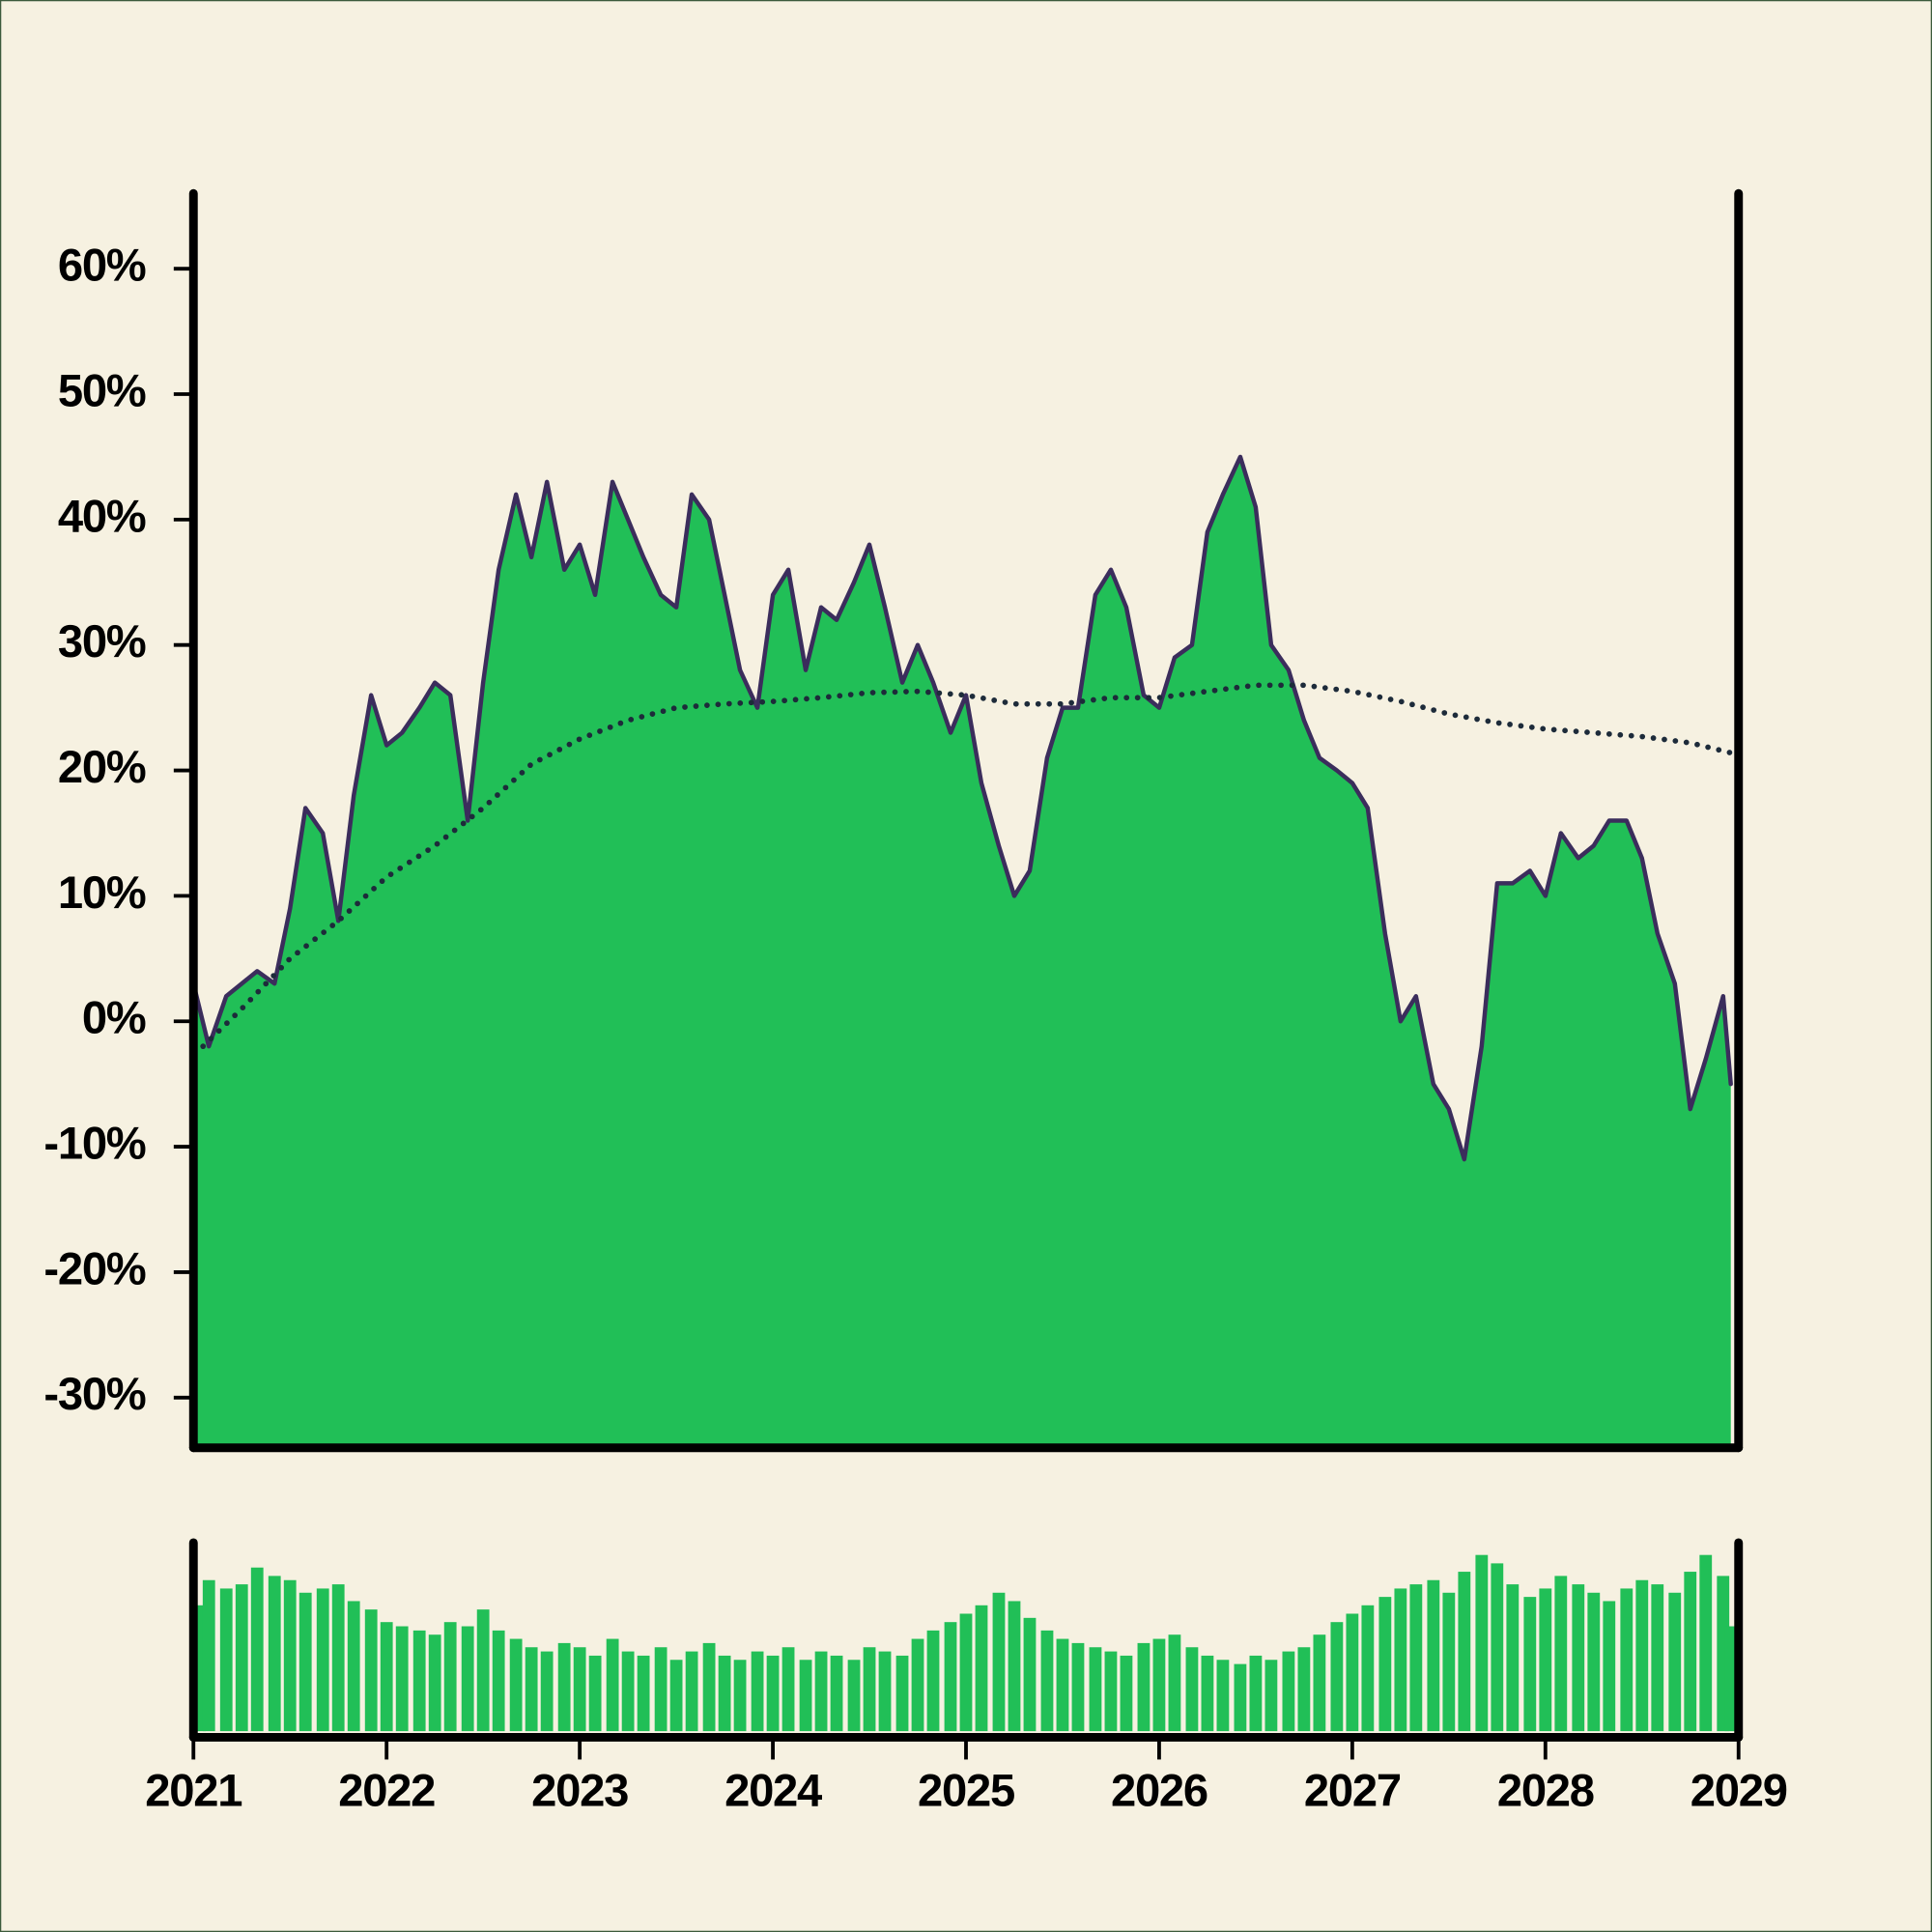 The image size is (1932, 1932). I want to click on x-tick-label: 2025, so click(966, 1791).